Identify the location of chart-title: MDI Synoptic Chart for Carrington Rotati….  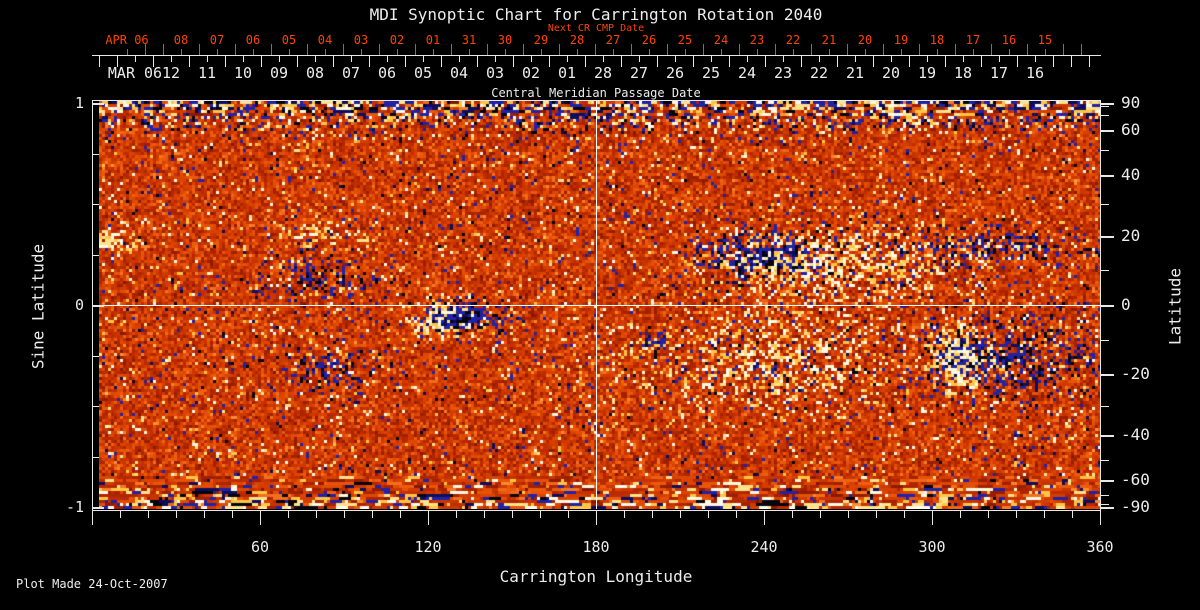
(596, 14).